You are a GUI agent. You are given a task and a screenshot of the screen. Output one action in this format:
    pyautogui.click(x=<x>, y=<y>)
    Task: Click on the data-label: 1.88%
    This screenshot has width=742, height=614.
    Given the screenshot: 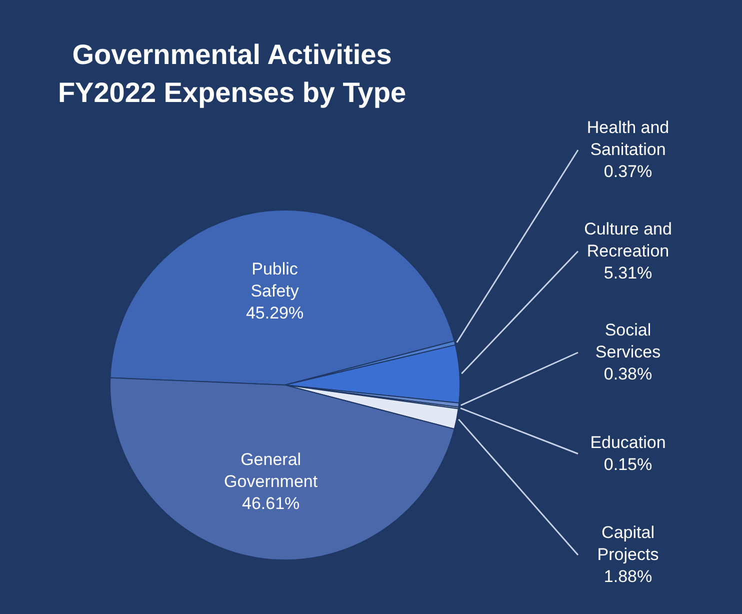 What is the action you would take?
    pyautogui.click(x=628, y=576)
    